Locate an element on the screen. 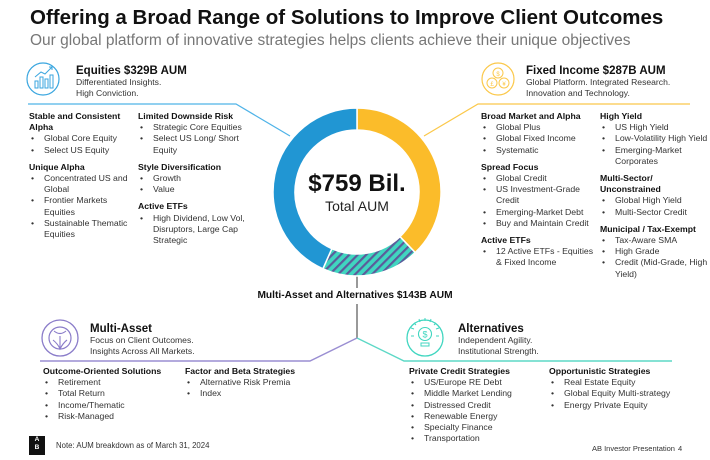 Image resolution: width=710 pixels, height=460 pixels. fixed-income-connector-line is located at coordinates (556, 120).